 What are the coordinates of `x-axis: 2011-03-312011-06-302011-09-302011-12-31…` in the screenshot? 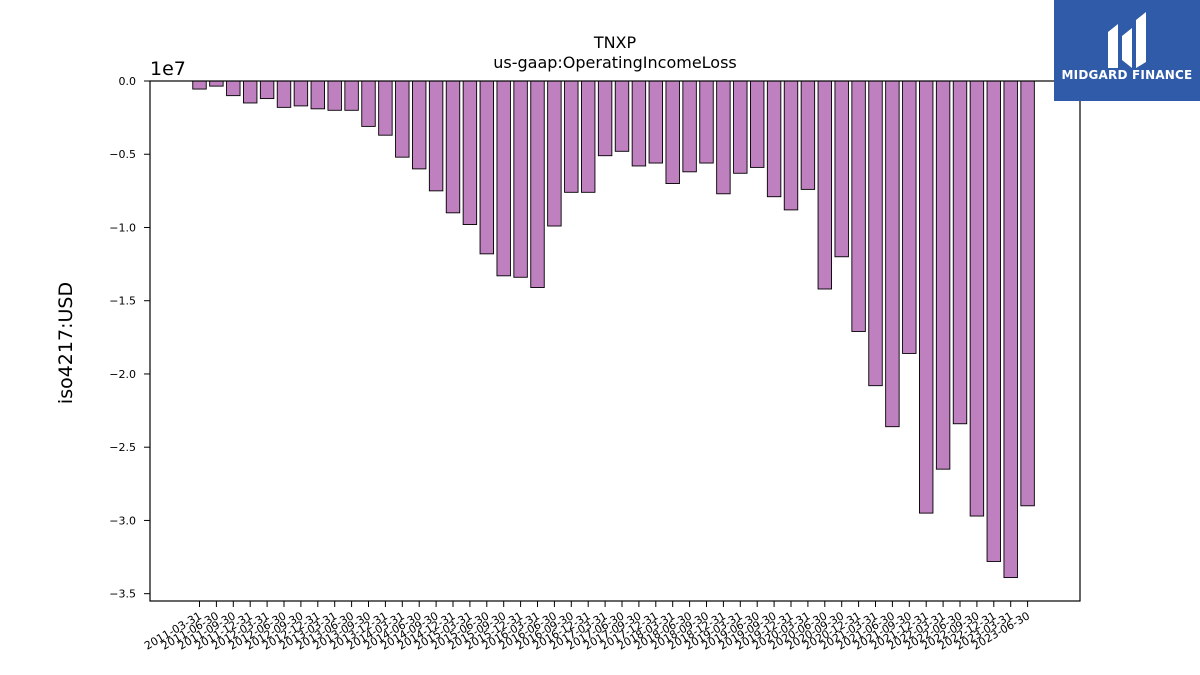 It's located at (587, 627).